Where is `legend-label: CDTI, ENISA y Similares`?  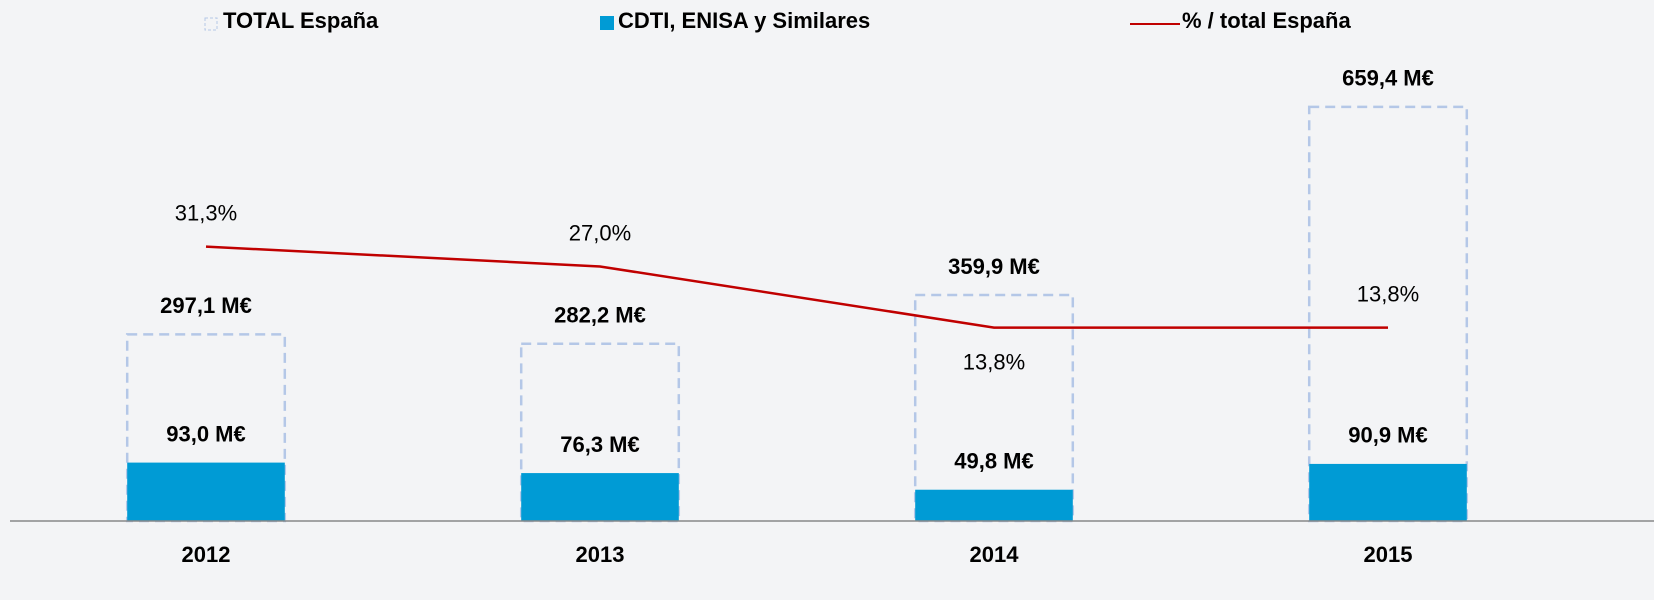
legend-label: CDTI, ENISA y Similares is located at coordinates (744, 20).